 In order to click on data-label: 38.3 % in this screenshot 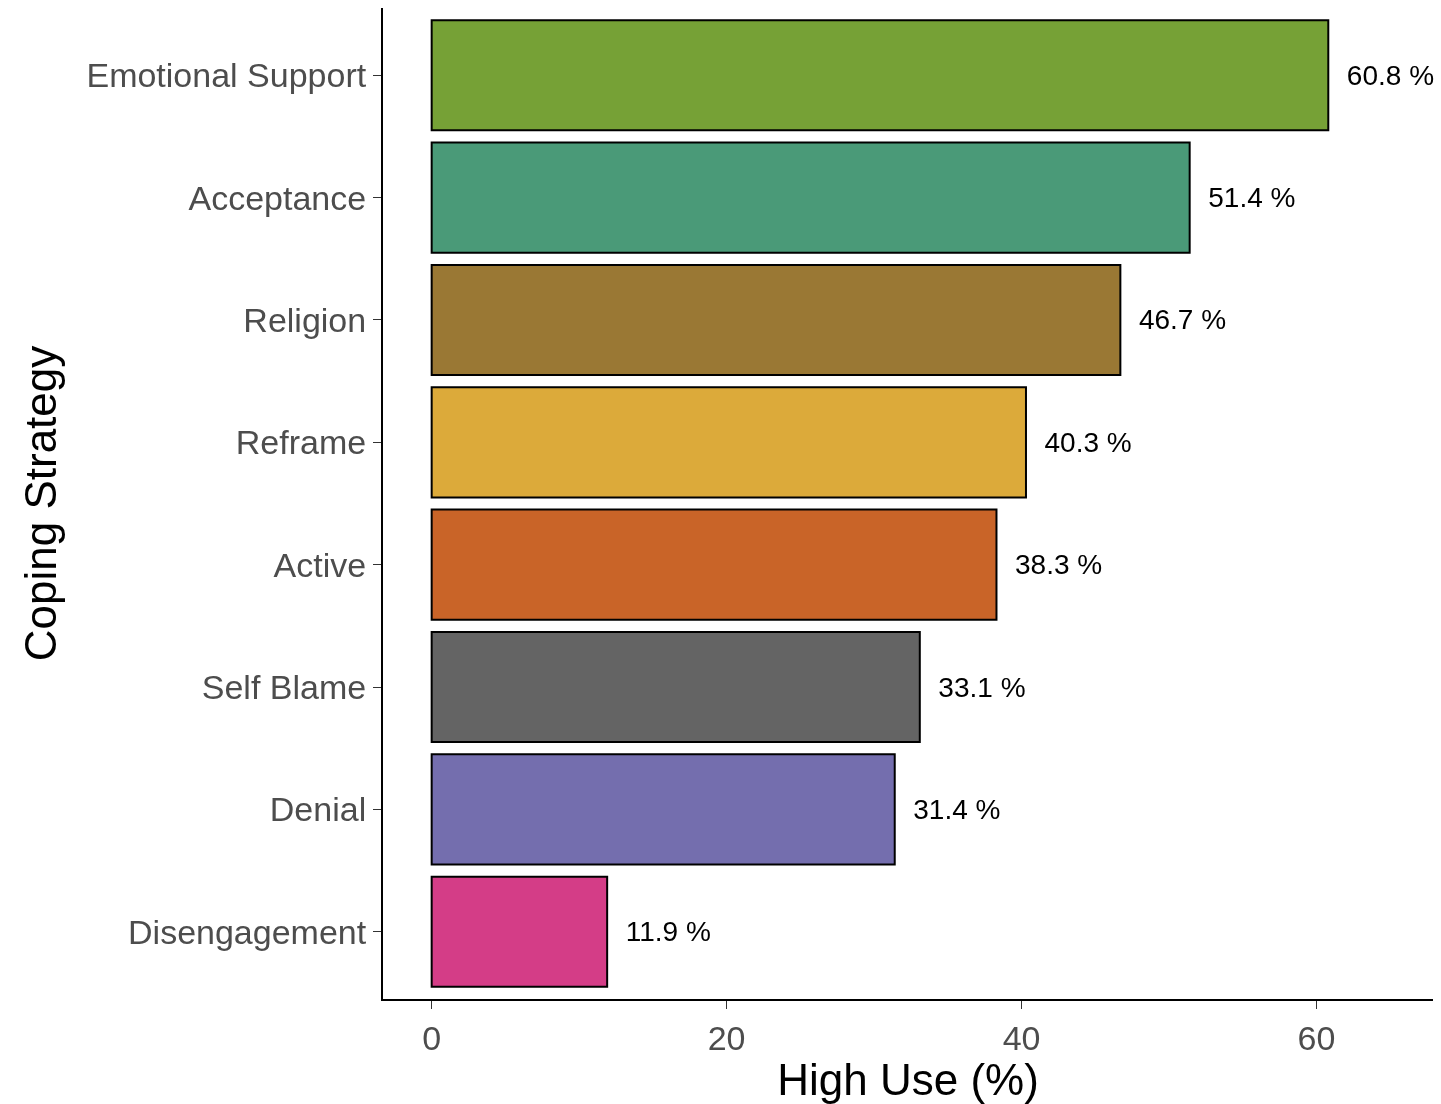, I will do `click(1051, 565)`.